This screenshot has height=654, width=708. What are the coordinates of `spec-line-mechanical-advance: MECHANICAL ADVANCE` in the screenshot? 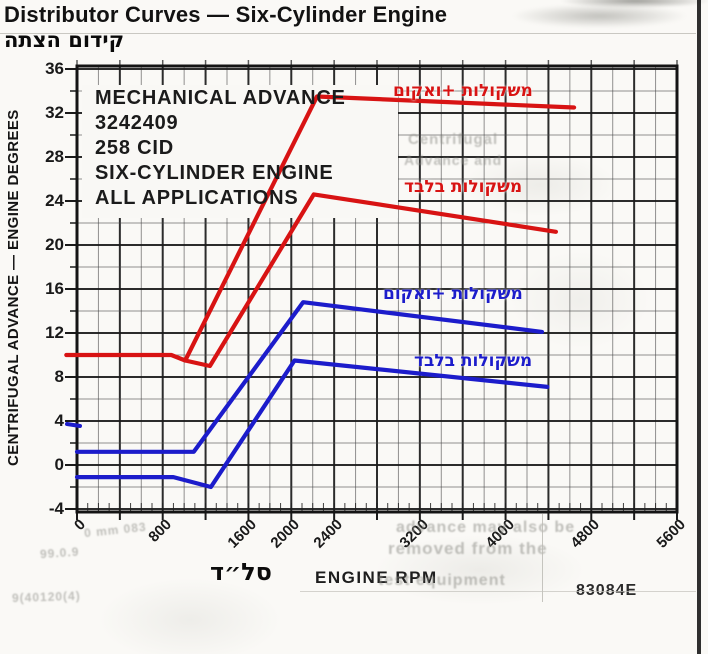 It's located at (220, 98).